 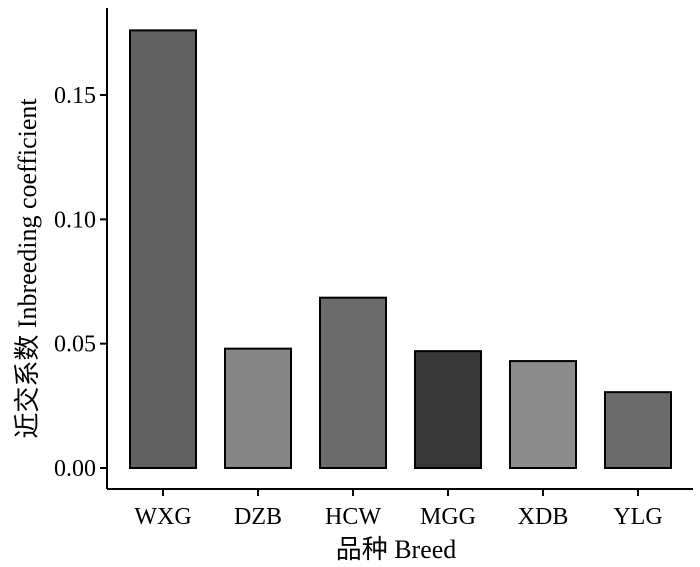 I want to click on y-tick-label: 0.00, so click(x=75, y=469).